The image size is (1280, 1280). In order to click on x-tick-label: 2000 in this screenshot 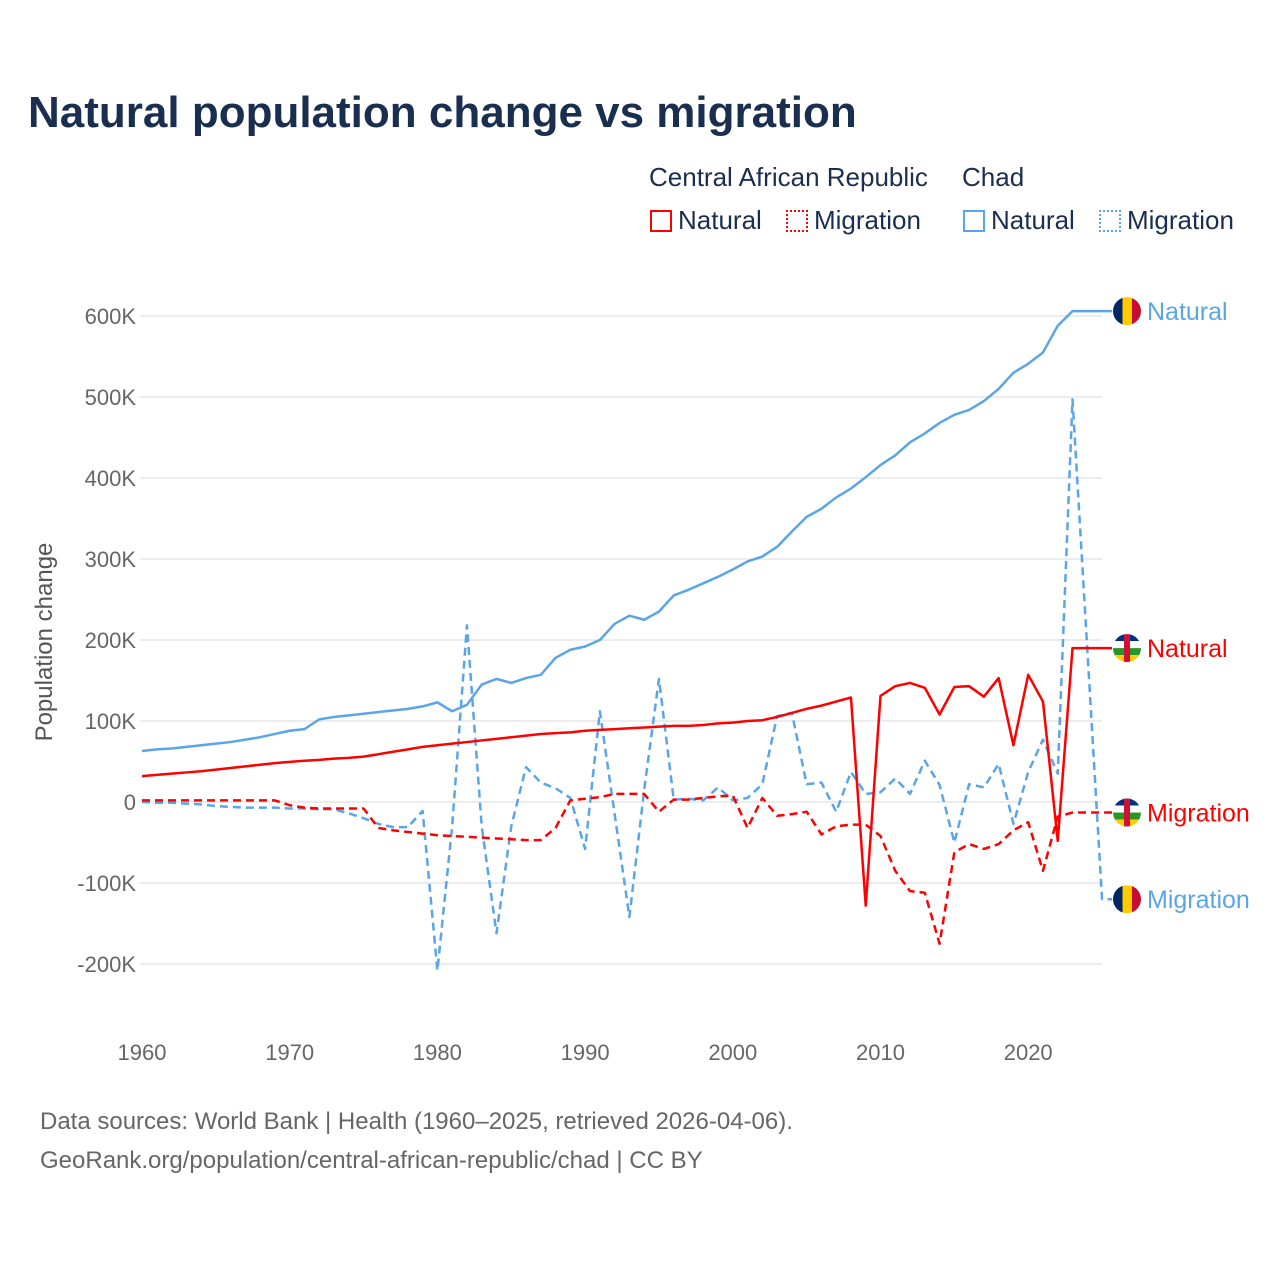, I will do `click(732, 1052)`.